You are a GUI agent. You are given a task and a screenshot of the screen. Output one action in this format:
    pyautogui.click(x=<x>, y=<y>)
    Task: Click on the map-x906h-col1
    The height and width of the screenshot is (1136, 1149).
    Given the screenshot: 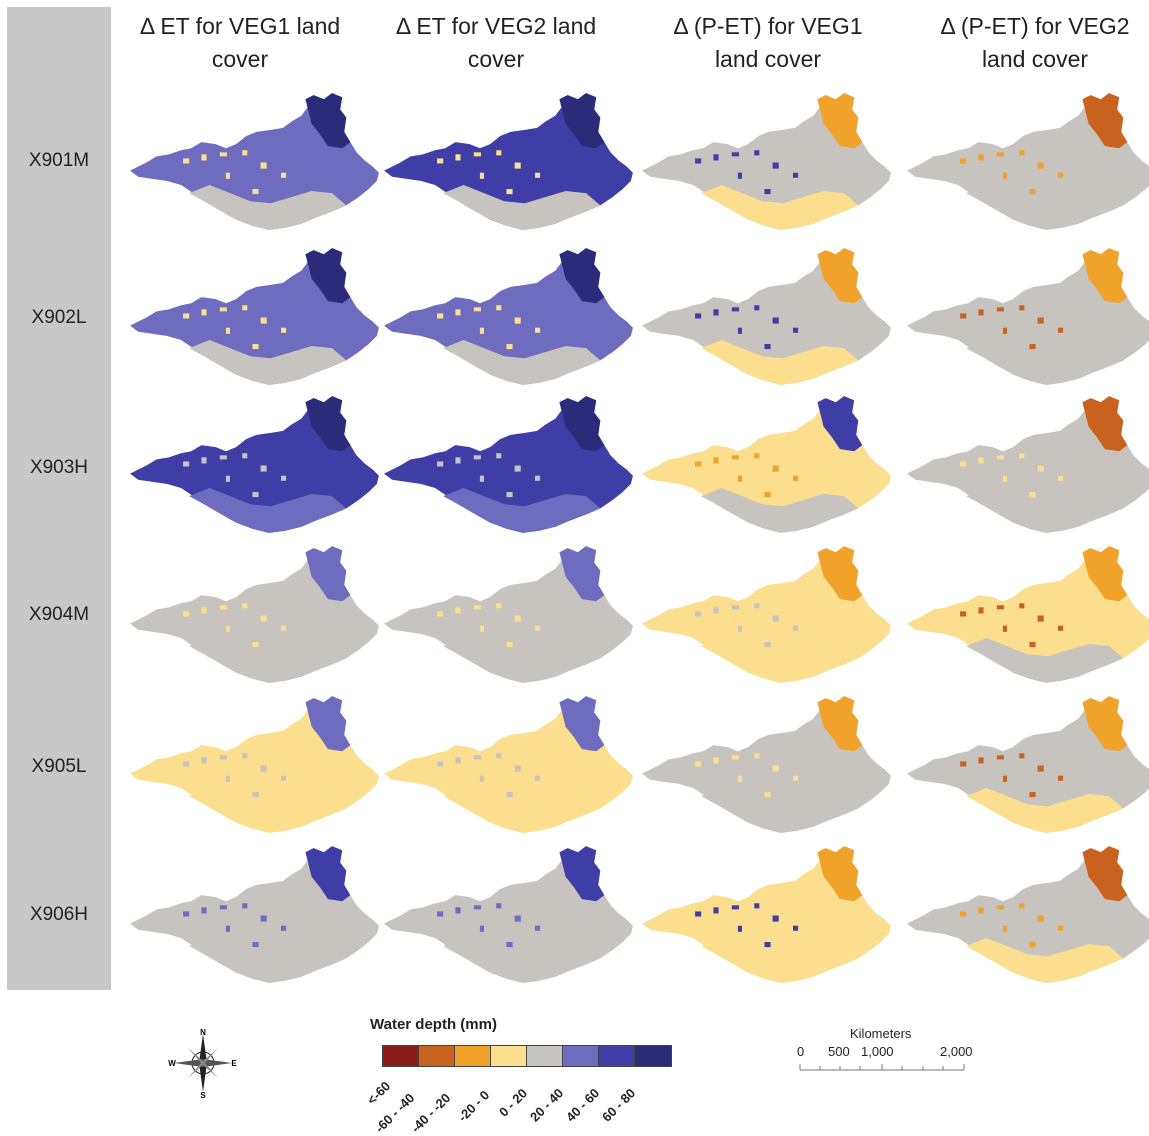 What is the action you would take?
    pyautogui.click(x=255, y=915)
    